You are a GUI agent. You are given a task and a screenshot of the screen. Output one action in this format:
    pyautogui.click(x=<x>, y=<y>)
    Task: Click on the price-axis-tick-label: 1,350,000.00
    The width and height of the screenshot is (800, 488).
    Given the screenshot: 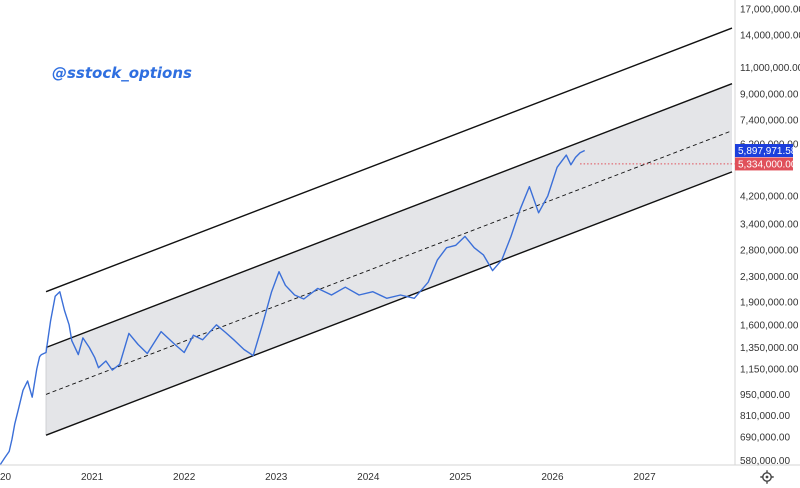 What is the action you would take?
    pyautogui.click(x=769, y=348)
    